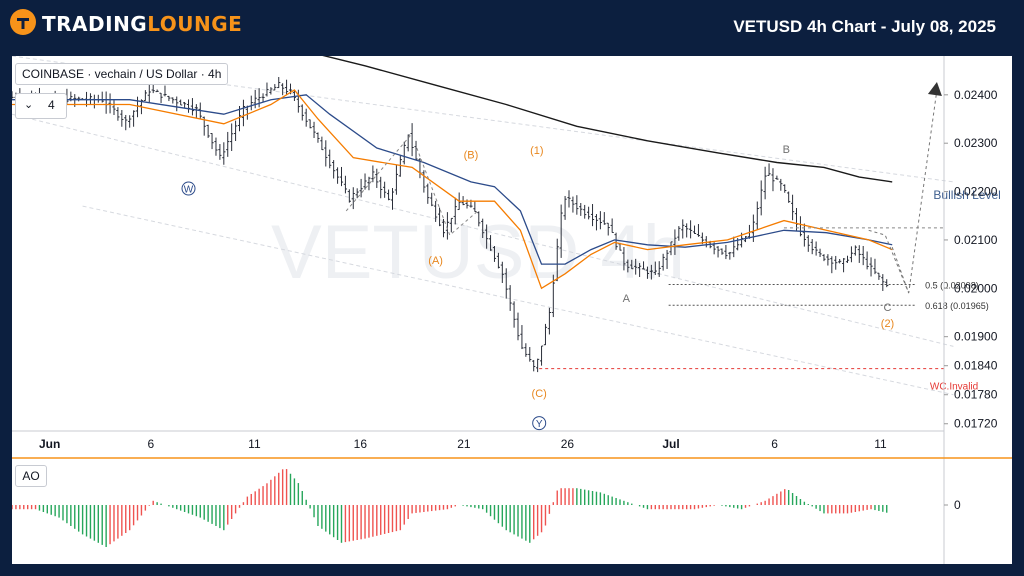 The width and height of the screenshot is (1024, 576). I want to click on y-tick-label: 0.02000, so click(976, 288).